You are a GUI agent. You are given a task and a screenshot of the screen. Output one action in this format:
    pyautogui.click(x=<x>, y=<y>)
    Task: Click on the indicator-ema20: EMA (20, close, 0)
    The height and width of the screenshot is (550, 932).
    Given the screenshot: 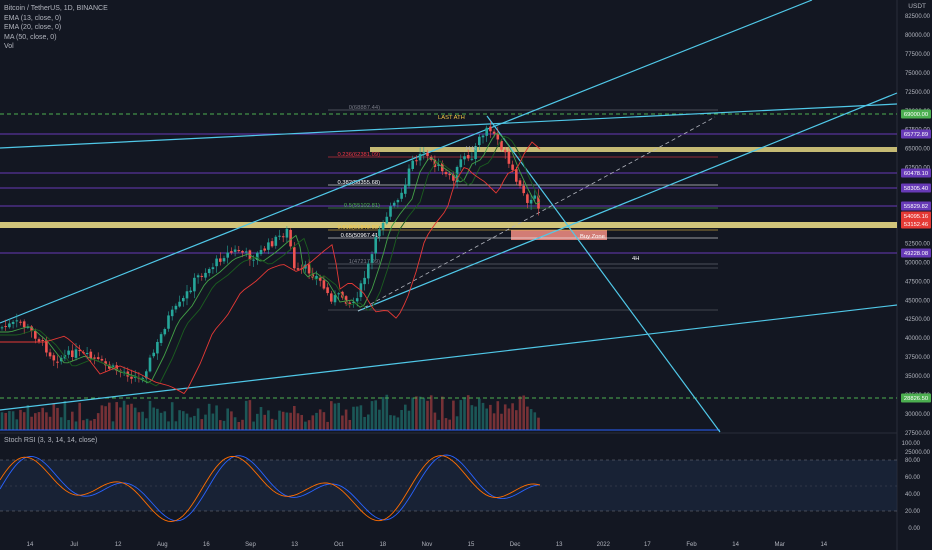 What is the action you would take?
    pyautogui.click(x=33, y=27)
    